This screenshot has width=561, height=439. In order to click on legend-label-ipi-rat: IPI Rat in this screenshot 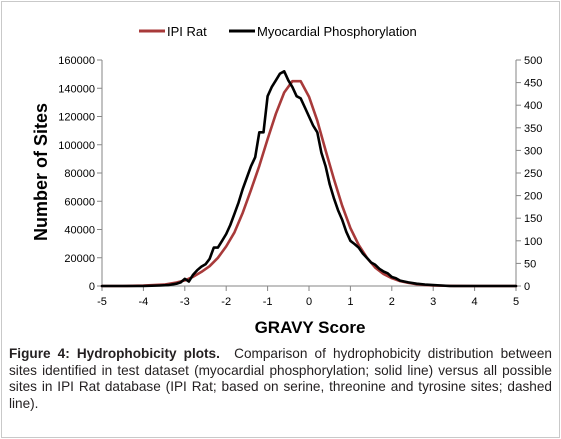, I will do `click(187, 31)`.